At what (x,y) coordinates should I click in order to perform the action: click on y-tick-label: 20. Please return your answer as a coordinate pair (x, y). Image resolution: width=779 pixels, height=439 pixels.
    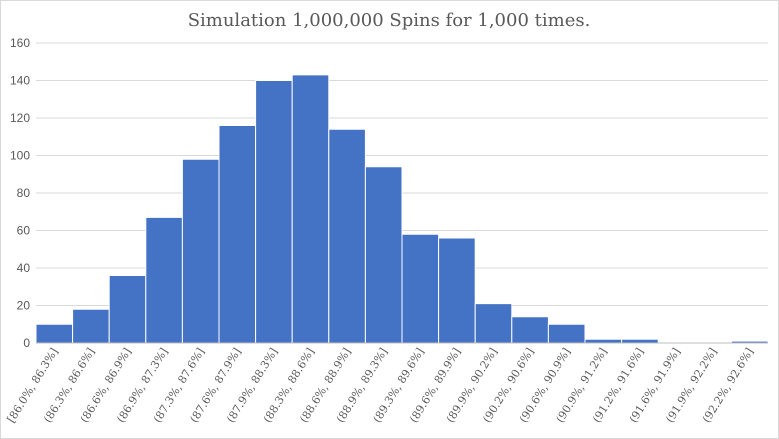
    Looking at the image, I should click on (24, 306).